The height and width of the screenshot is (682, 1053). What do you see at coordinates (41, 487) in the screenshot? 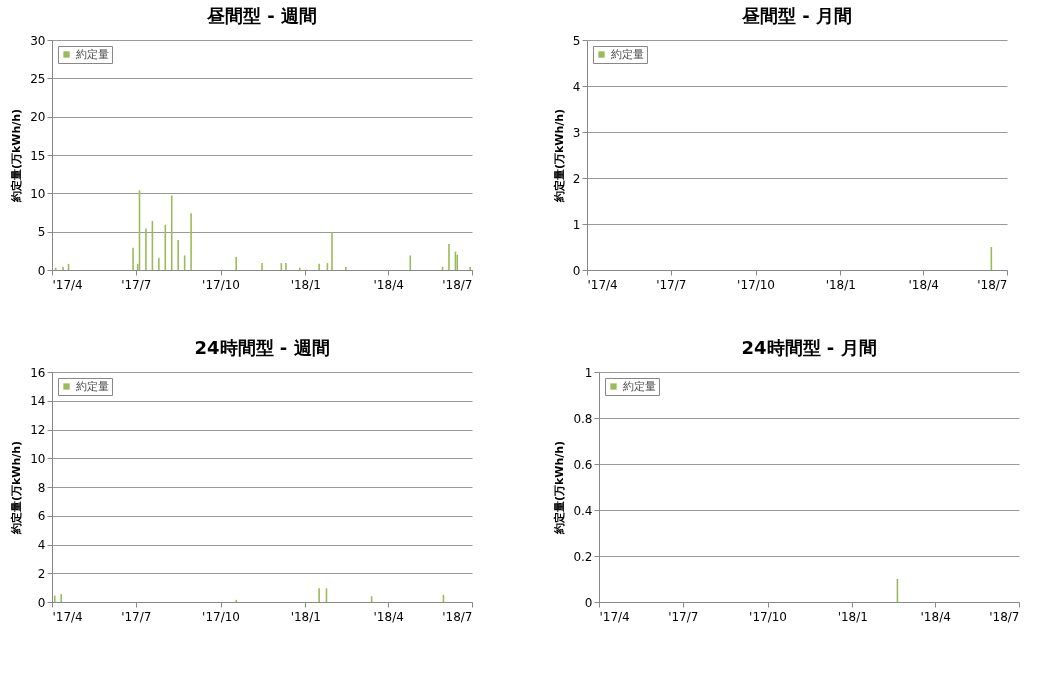
I see `y-tick-label: 8` at bounding box center [41, 487].